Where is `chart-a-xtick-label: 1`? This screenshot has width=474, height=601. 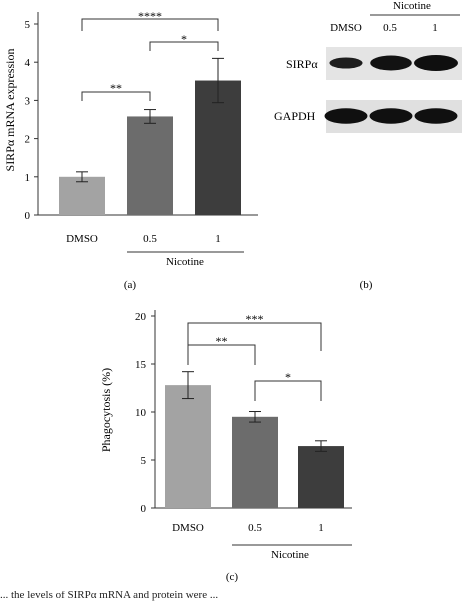 chart-a-xtick-label: 1 is located at coordinates (218, 239).